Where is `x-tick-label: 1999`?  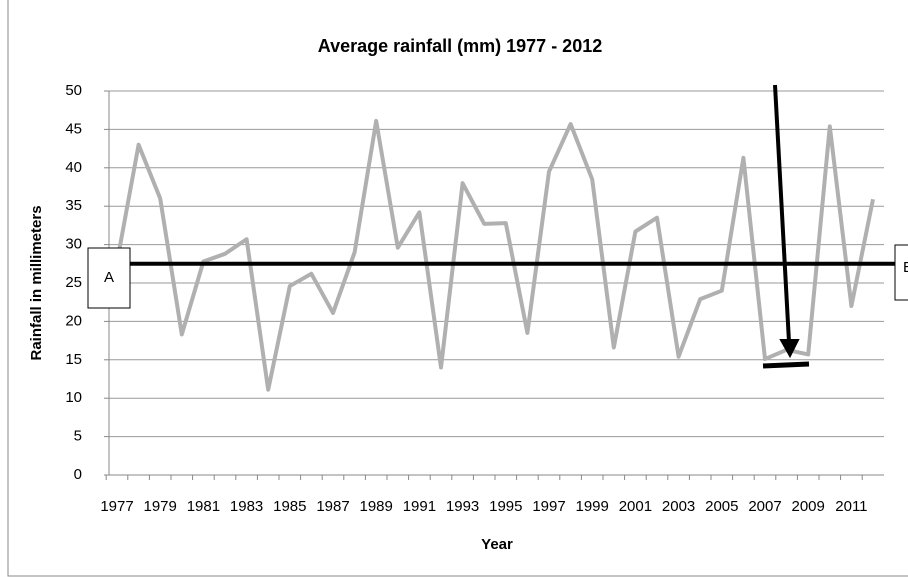
x-tick-label: 1999 is located at coordinates (592, 506).